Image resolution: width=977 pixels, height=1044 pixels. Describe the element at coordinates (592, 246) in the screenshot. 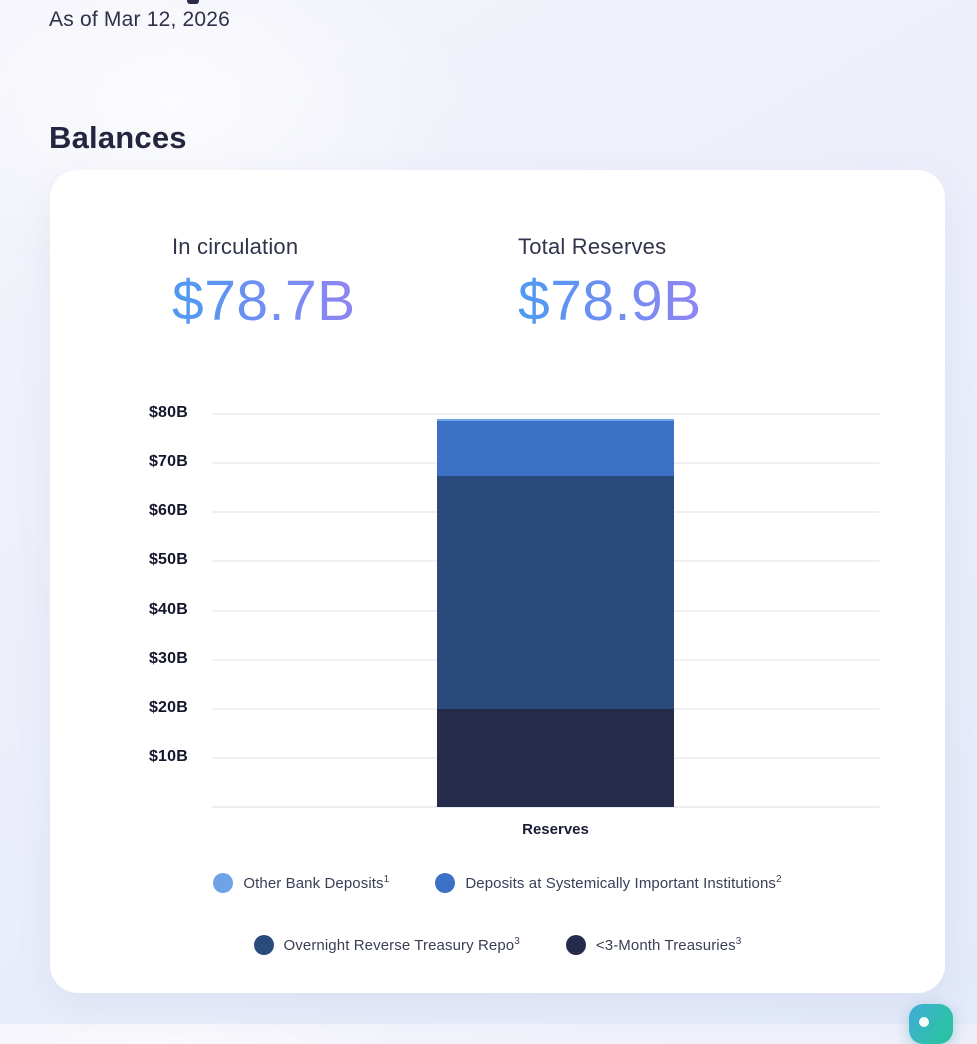

I see `stat-label: Total Reserves` at that location.